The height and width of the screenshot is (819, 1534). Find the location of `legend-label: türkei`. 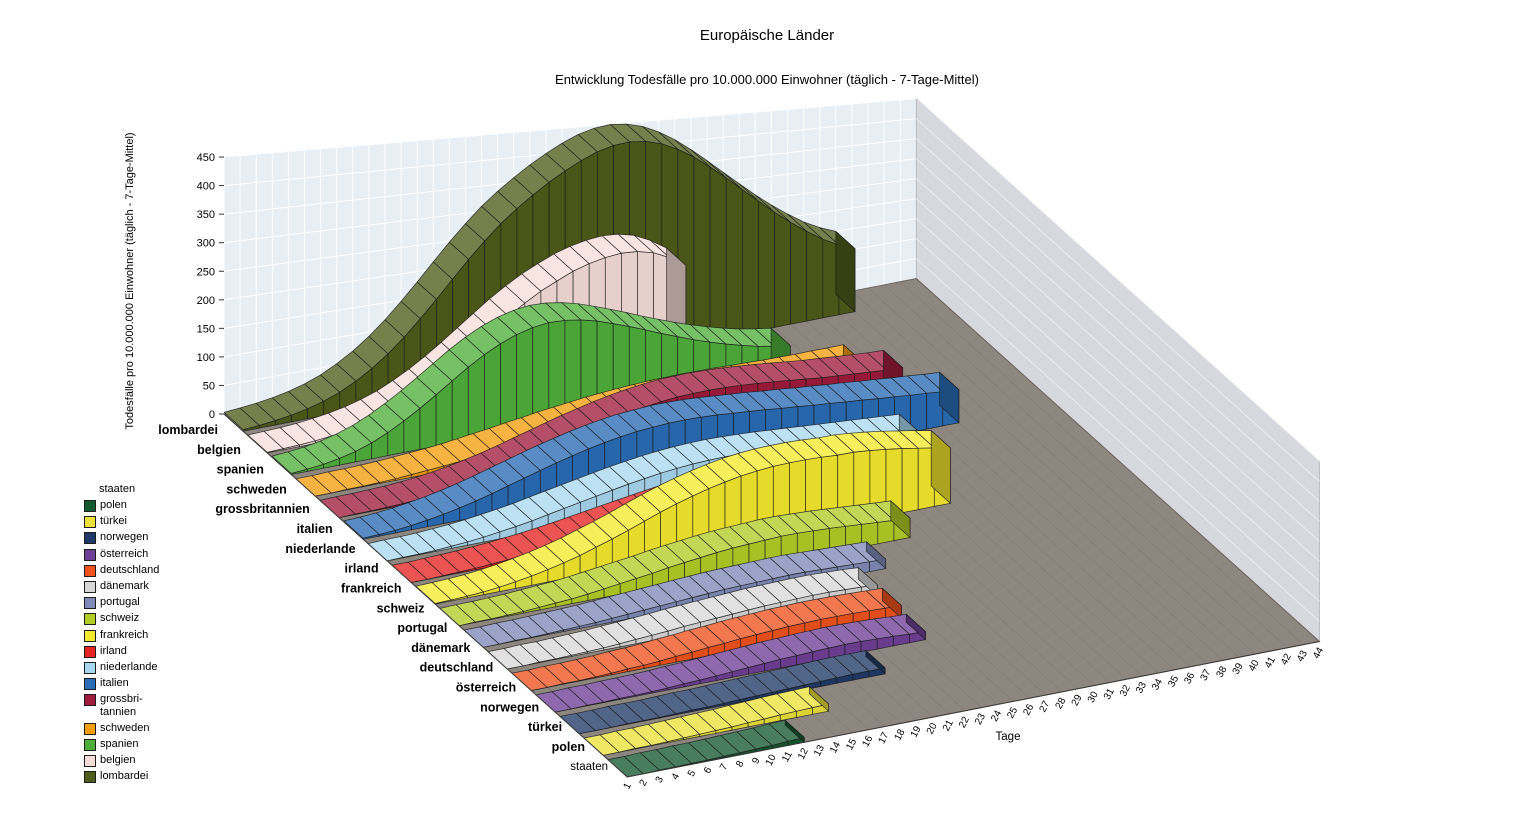

legend-label: türkei is located at coordinates (113, 521).